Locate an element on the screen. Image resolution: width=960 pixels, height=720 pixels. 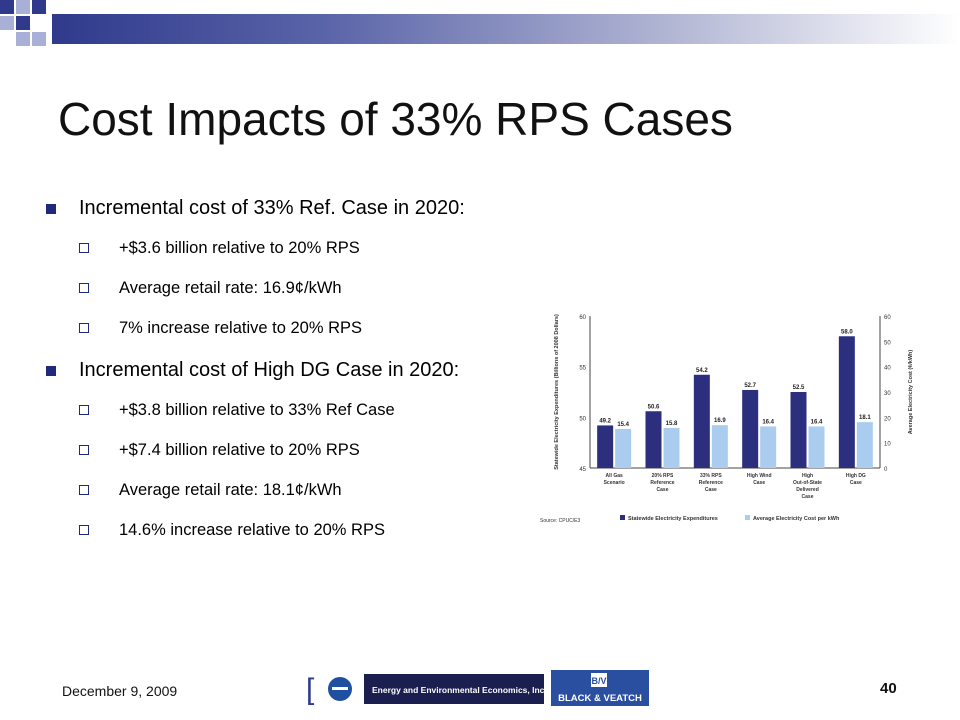
y-tick-label: 55 is located at coordinates (582, 369).